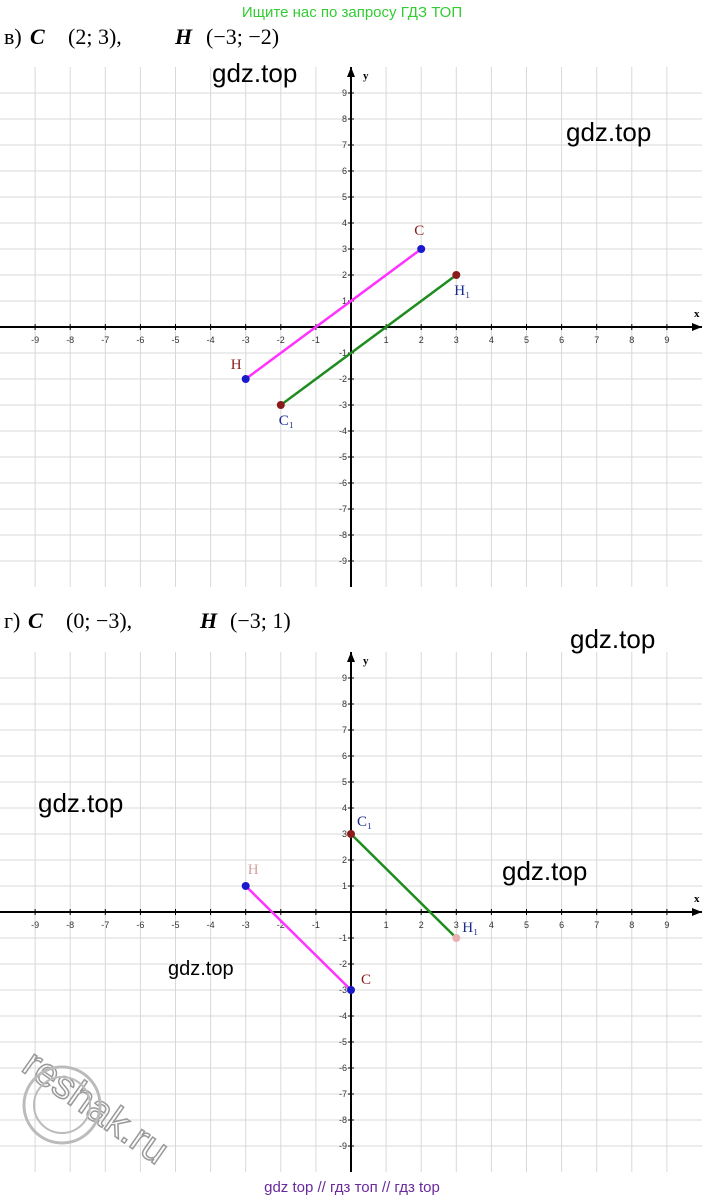 The image size is (705, 1201). Describe the element at coordinates (99, 620) in the screenshot. I see `title-part: (0; −3),` at that location.